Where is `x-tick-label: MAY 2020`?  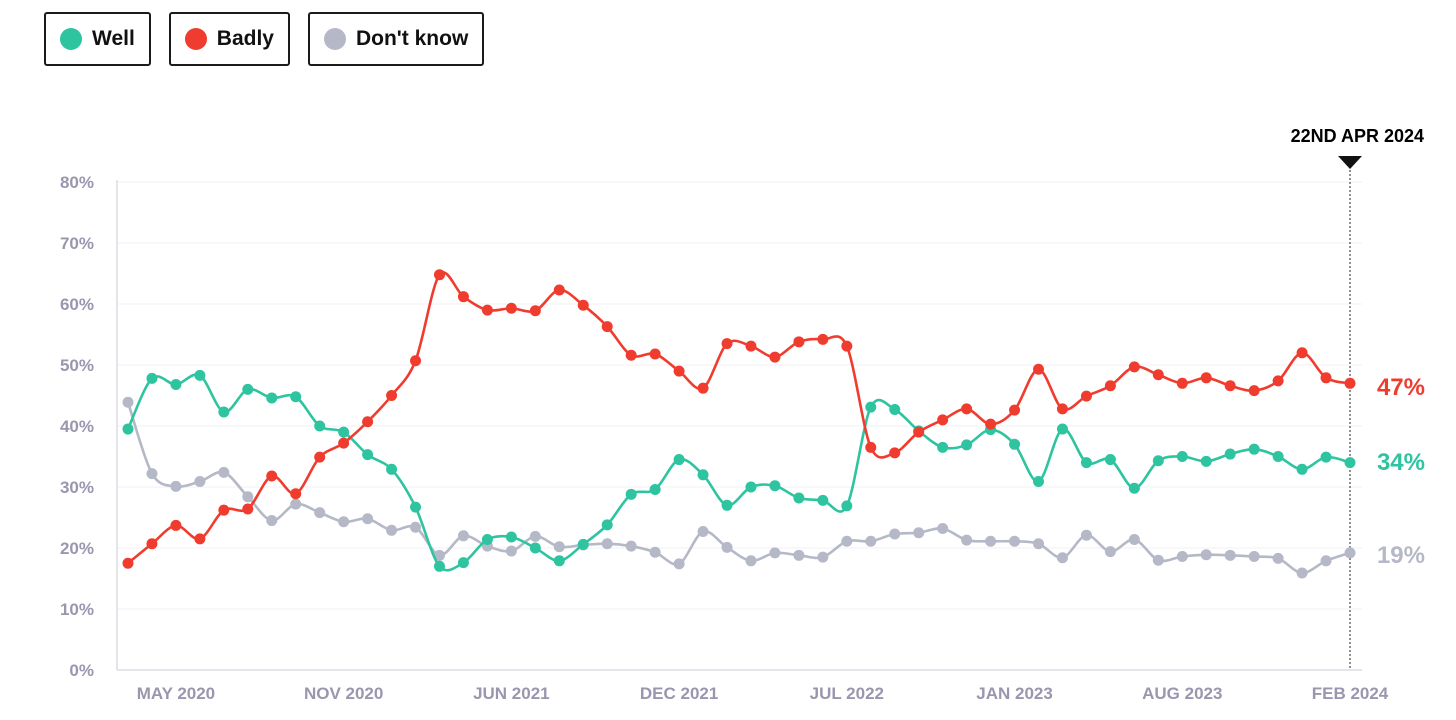
x-tick-label: MAY 2020 is located at coordinates (176, 693).